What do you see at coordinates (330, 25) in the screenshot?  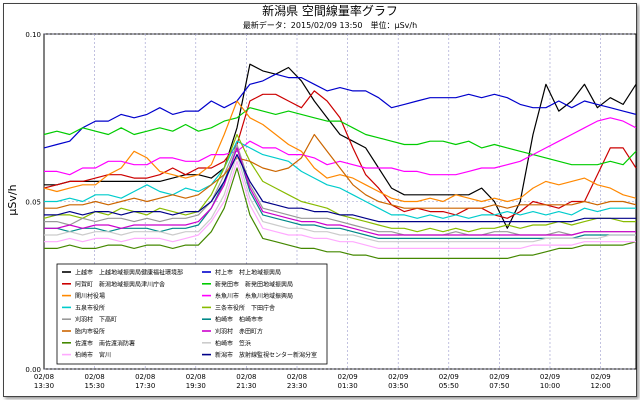 I see `chart-subtitle: 最新データ：2015/02/09 13:50 単位：μSv/h` at bounding box center [330, 25].